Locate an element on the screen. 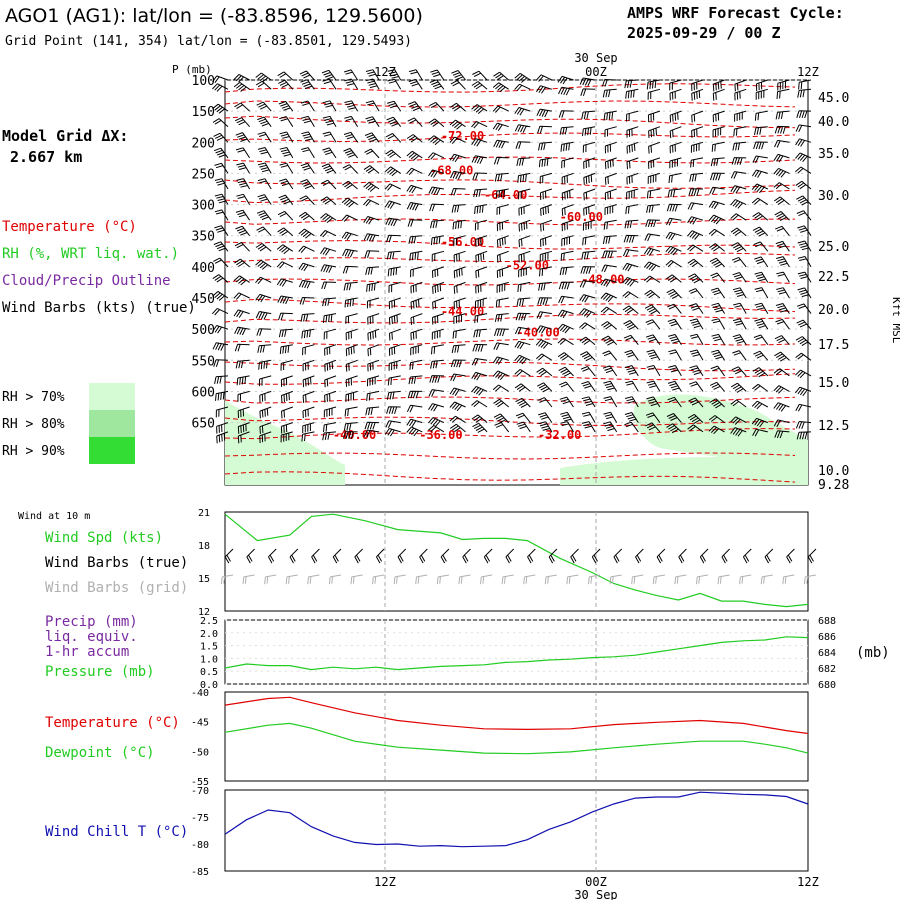 The image size is (900, 900). height-tick-11: 10.0 is located at coordinates (833, 471).